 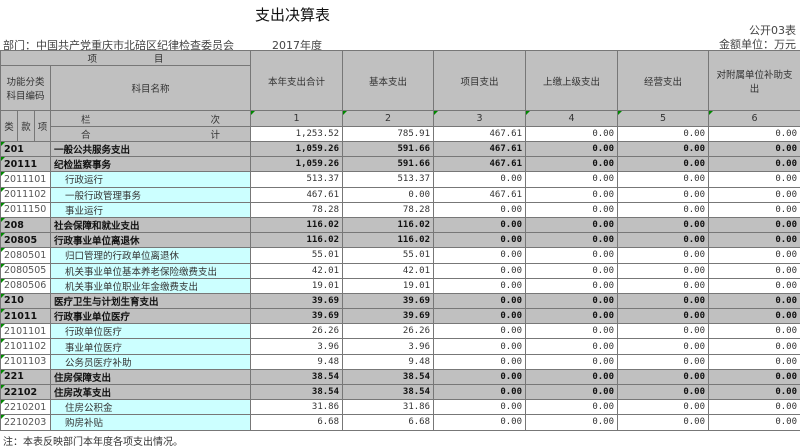 I want to click on row-value-1: 31.86, so click(x=297, y=407).